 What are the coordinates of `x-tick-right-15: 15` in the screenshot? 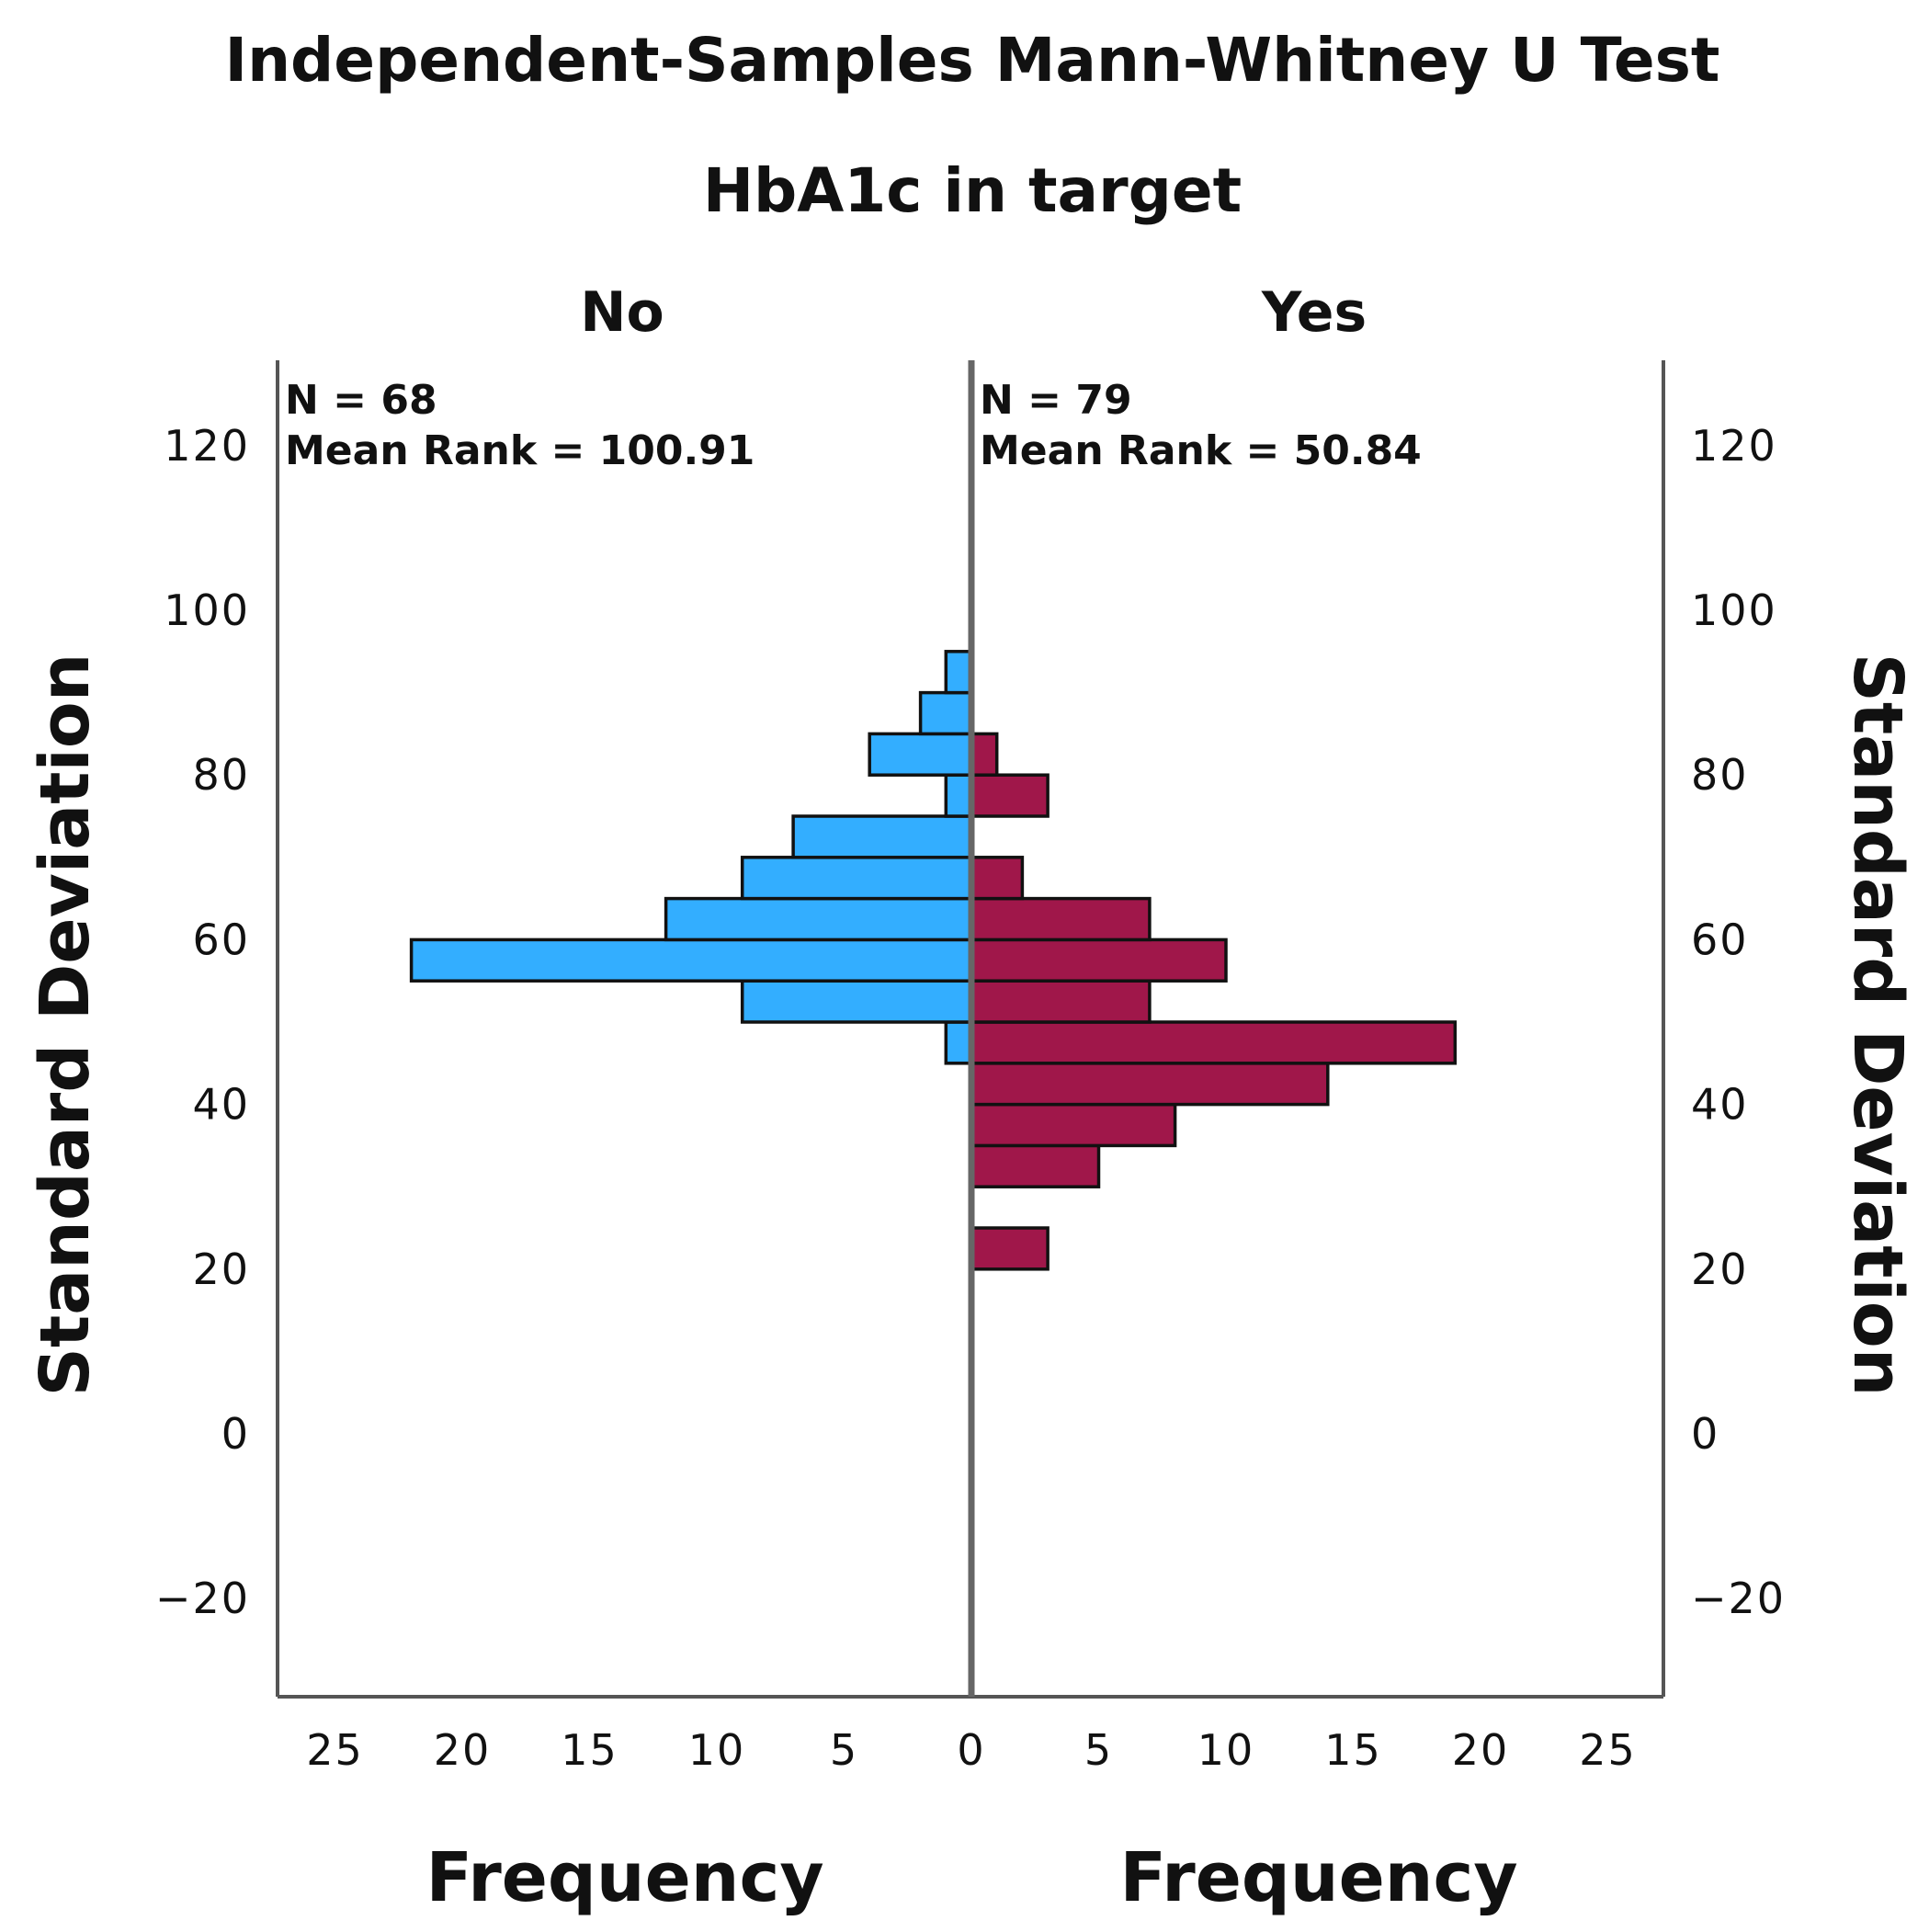 It's located at (1353, 1750).